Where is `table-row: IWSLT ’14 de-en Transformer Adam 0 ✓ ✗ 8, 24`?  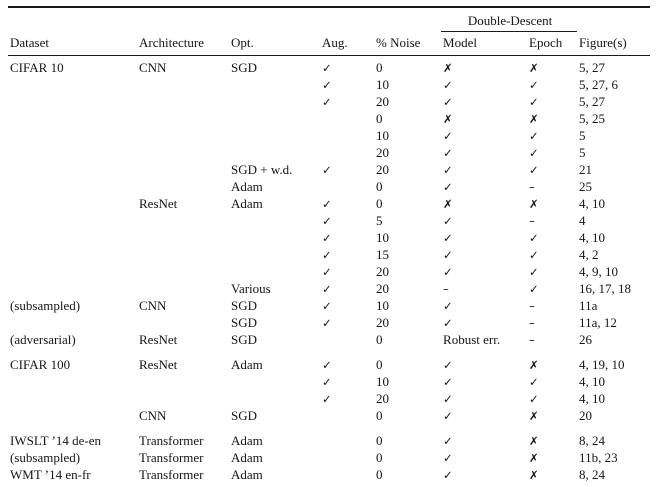 table-row: IWSLT ’14 de-en Transformer Adam 0 ✓ ✗ 8, 24 is located at coordinates (329, 436).